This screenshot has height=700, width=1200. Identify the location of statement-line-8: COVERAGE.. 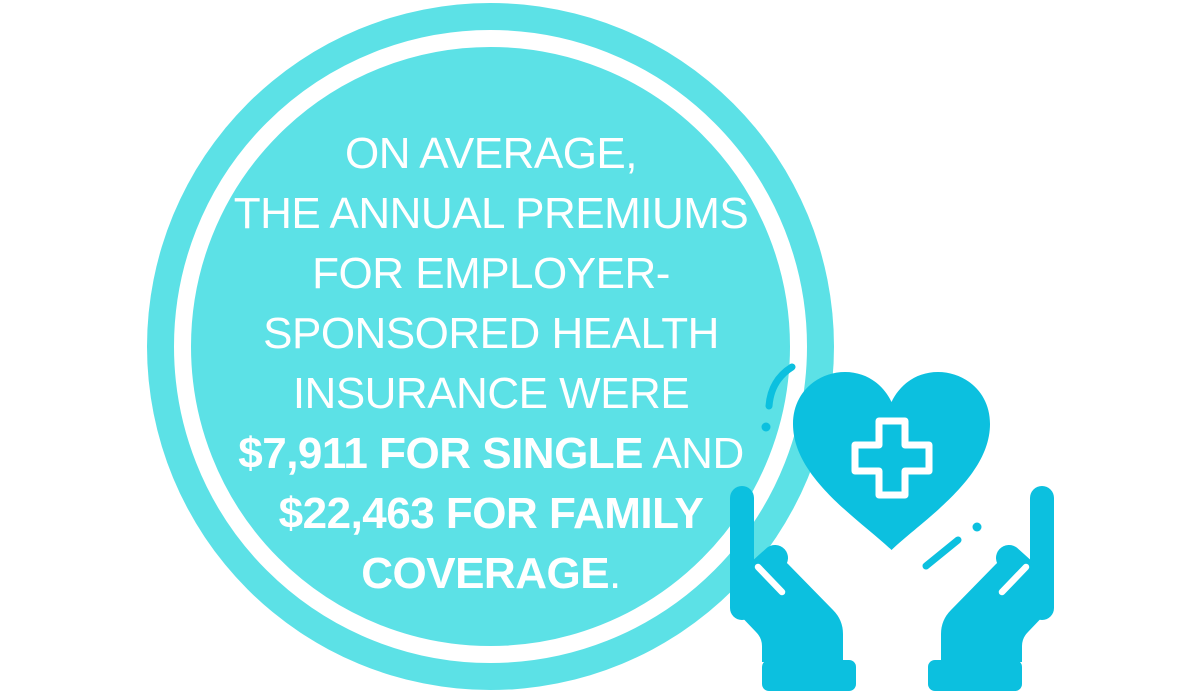
(491, 574).